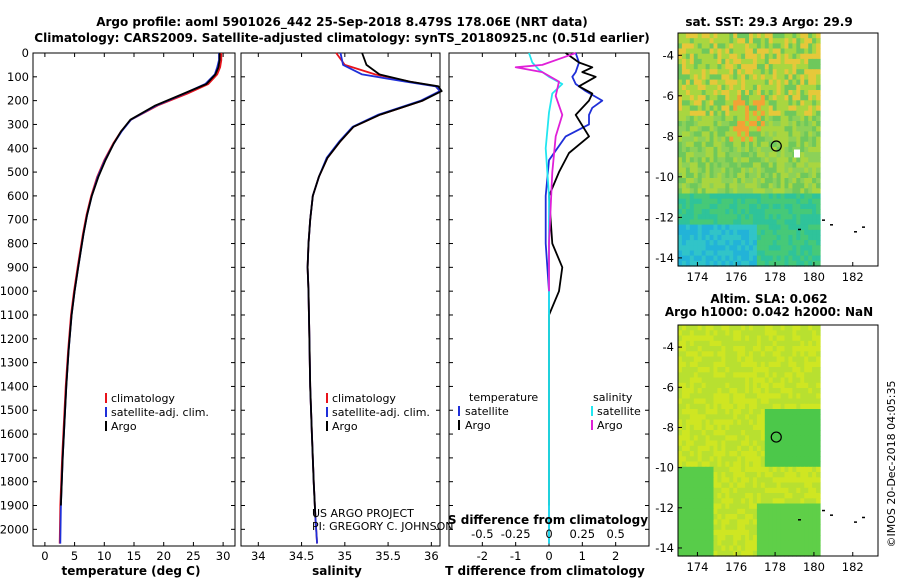  What do you see at coordinates (44, 556) in the screenshot?
I see `x-tick-label: 0` at bounding box center [44, 556].